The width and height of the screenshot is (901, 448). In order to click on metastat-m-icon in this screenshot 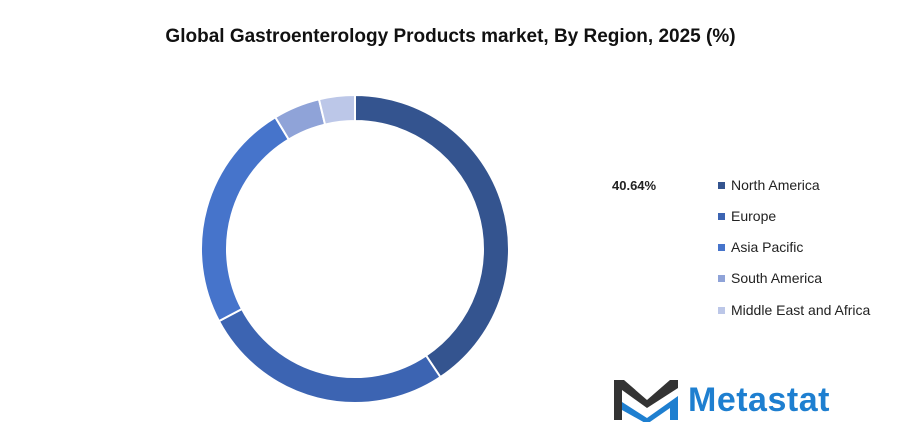, I will do `click(646, 401)`.